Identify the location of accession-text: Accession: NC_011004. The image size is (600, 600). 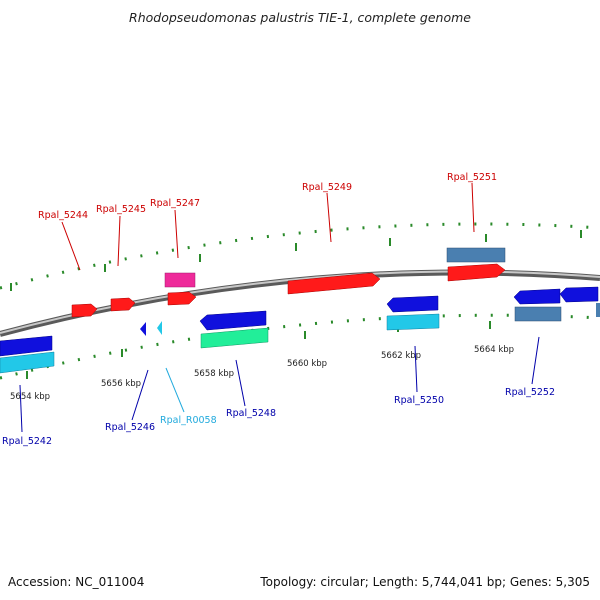
(76, 582).